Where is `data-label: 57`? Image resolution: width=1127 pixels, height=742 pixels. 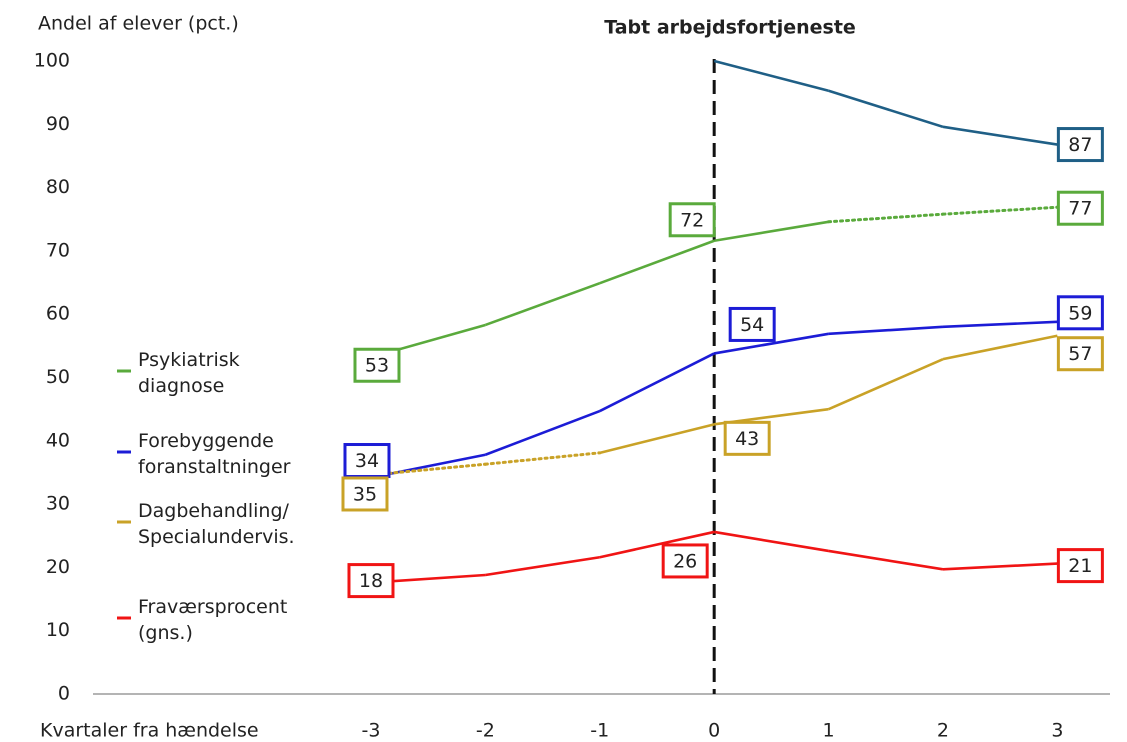 data-label: 57 is located at coordinates (1080, 354).